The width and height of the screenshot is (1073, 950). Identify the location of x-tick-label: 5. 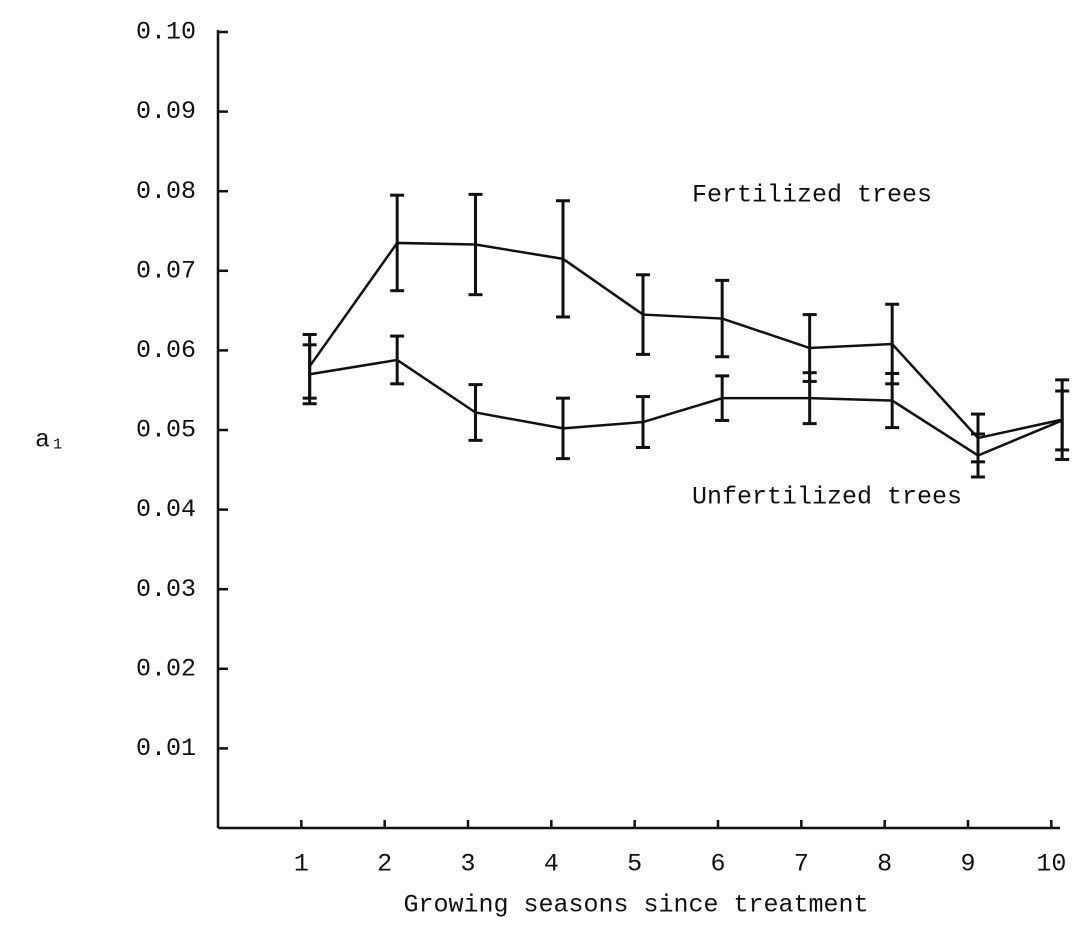
(634, 864).